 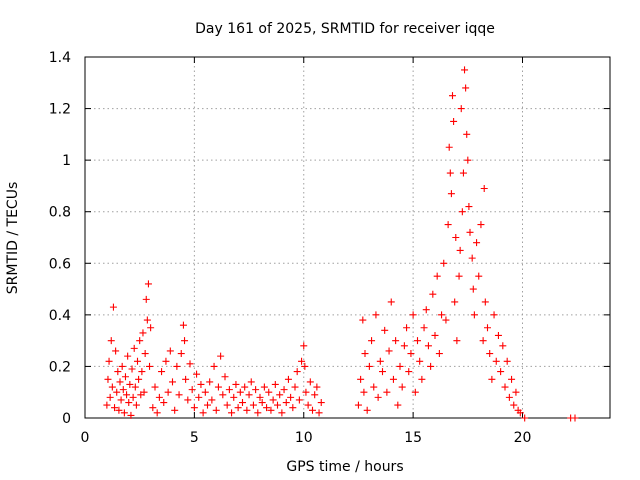 What do you see at coordinates (60, 58) in the screenshot?
I see `y-tick-label: 1.4` at bounding box center [60, 58].